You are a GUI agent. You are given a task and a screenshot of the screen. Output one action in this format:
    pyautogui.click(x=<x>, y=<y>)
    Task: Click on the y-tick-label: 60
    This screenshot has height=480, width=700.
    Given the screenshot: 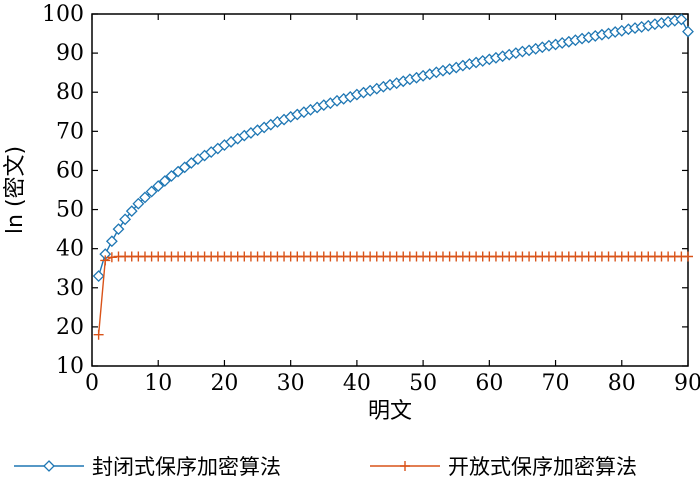 What is the action you would take?
    pyautogui.click(x=70, y=170)
    